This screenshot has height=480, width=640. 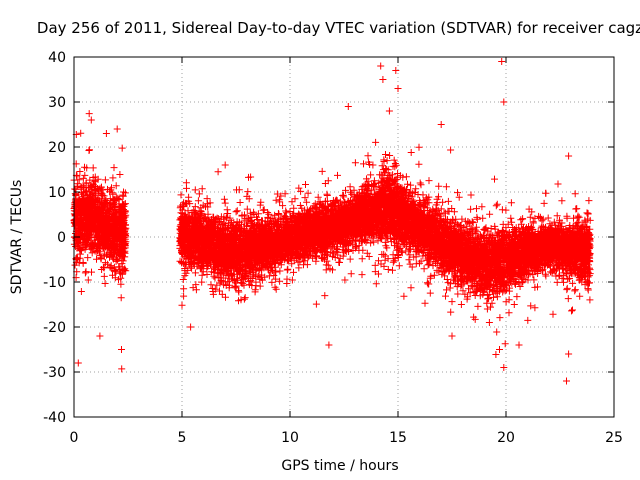 What do you see at coordinates (182, 438) in the screenshot?
I see `x-tick-label: 5` at bounding box center [182, 438].